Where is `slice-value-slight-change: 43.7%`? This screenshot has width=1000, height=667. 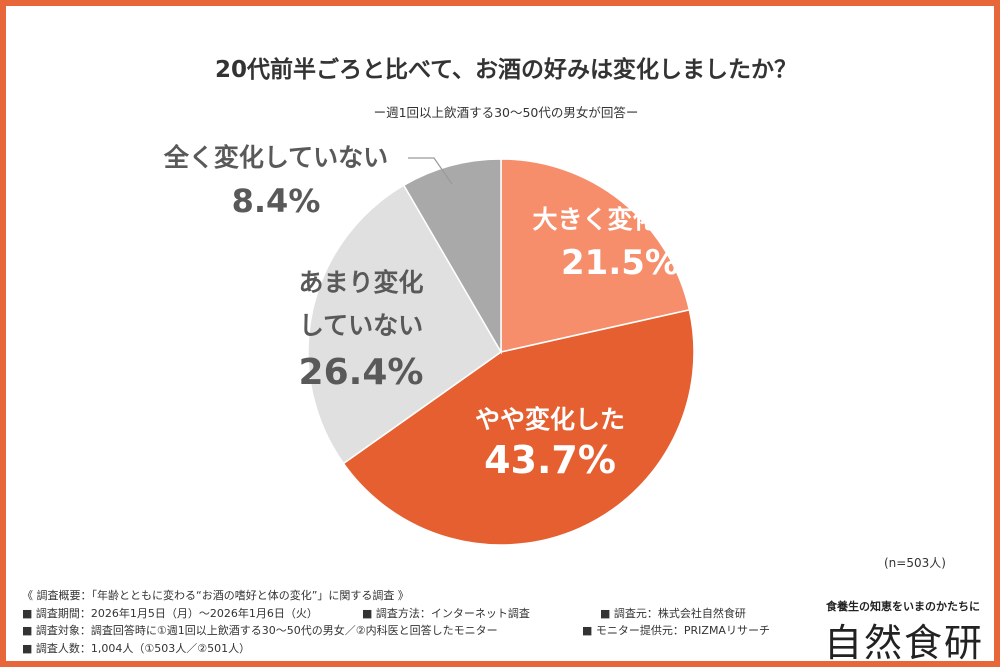
slice-value-slight-change: 43.7% is located at coordinates (550, 460).